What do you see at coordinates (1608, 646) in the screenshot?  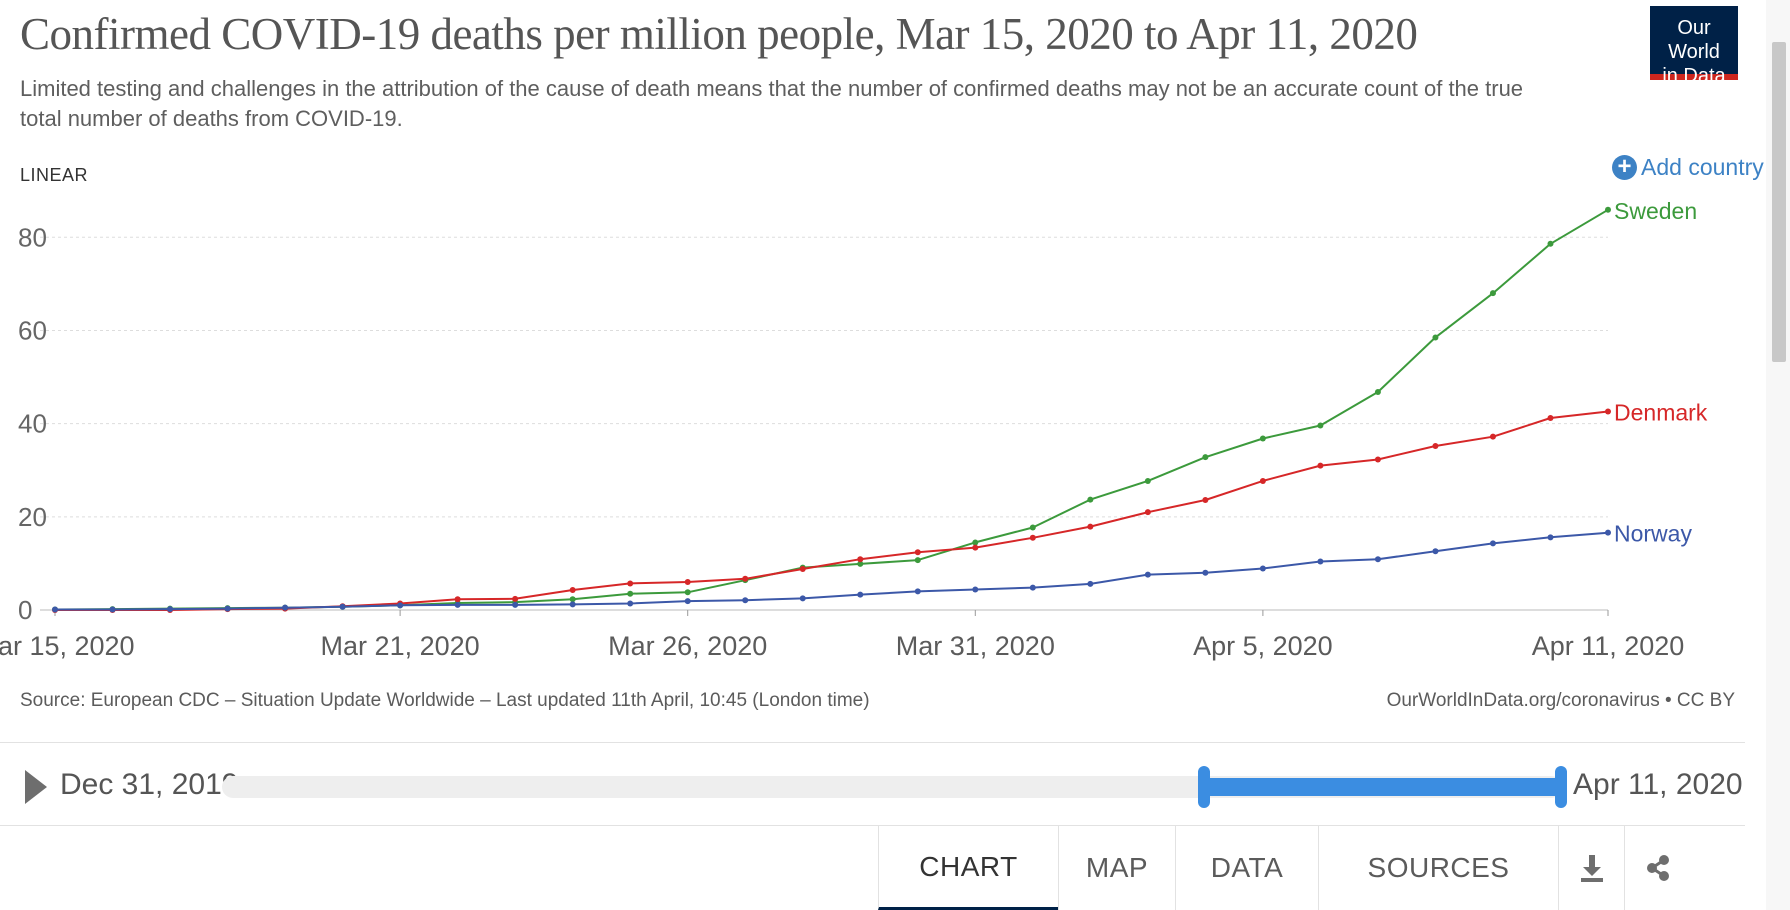 I see `x-tick-label: Apr 11, 2020` at bounding box center [1608, 646].